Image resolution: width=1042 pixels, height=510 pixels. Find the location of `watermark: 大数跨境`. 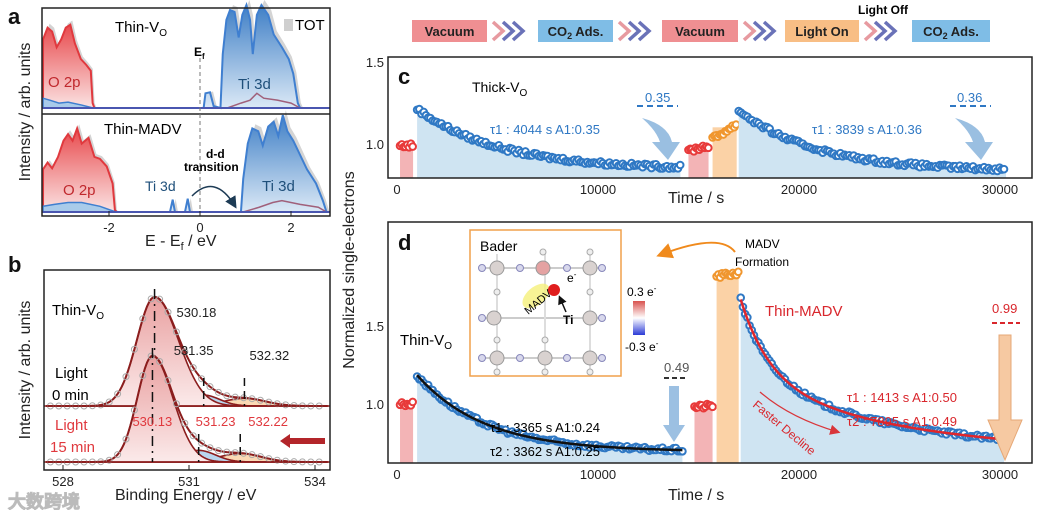

watermark: 大数跨境 is located at coordinates (44, 500).